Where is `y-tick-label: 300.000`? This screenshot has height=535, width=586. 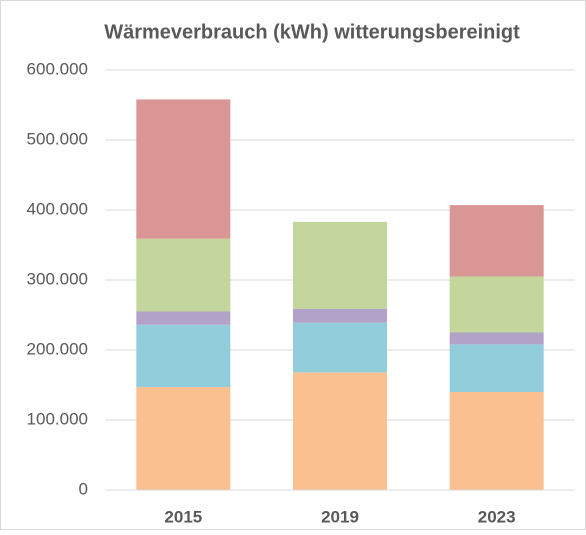 y-tick-label: 300.000 is located at coordinates (57, 278).